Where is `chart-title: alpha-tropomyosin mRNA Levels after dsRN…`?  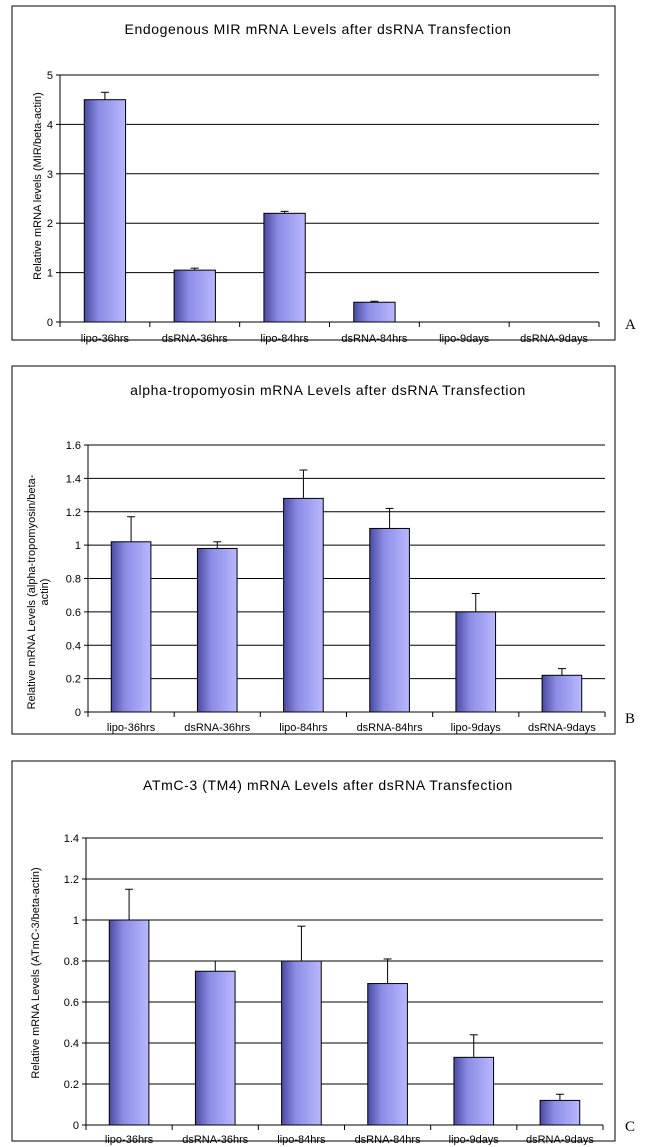 chart-title: alpha-tropomyosin mRNA Levels after dsRN… is located at coordinates (328, 390).